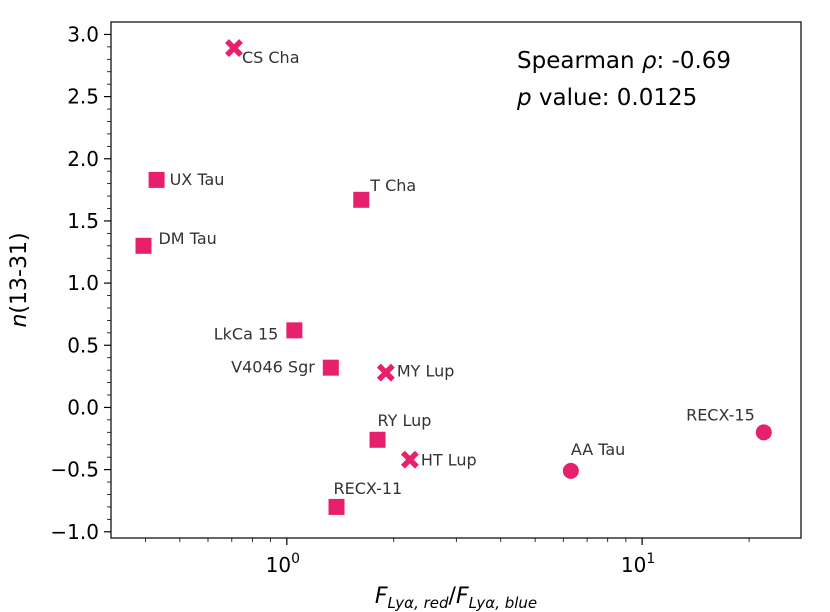  What do you see at coordinates (449, 460) in the screenshot?
I see `label-ht-lup: HT Lup` at bounding box center [449, 460].